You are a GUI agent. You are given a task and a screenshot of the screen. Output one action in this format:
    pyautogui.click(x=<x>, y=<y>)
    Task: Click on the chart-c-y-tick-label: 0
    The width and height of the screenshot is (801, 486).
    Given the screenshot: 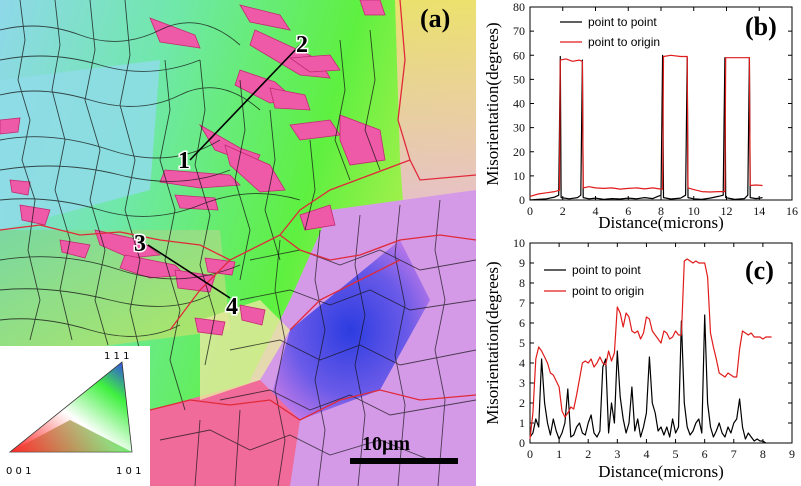 What is the action you would take?
    pyautogui.click(x=522, y=443)
    